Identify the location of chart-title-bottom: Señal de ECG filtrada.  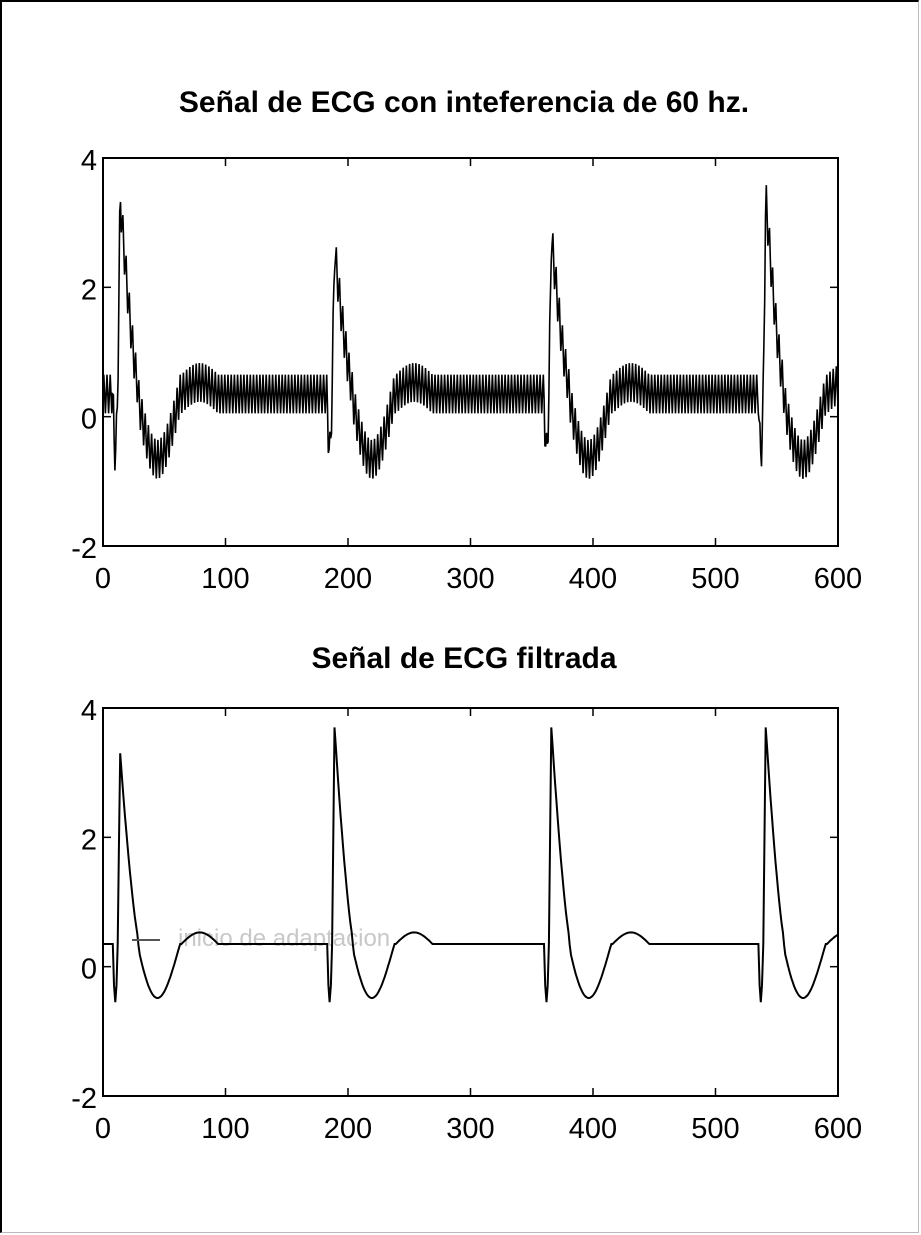
(463, 658).